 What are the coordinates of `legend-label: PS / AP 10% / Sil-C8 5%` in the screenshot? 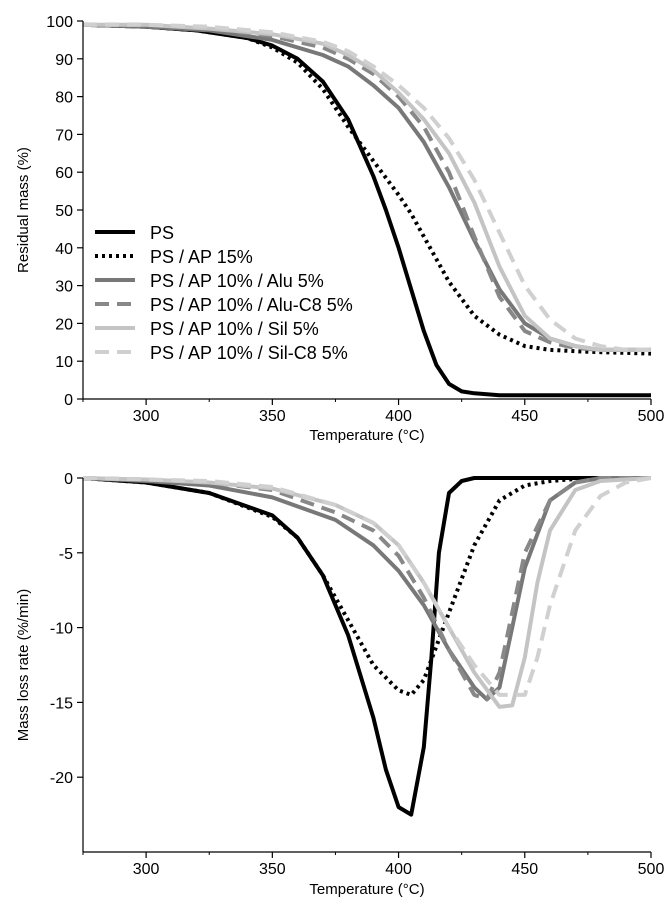 It's located at (249, 353).